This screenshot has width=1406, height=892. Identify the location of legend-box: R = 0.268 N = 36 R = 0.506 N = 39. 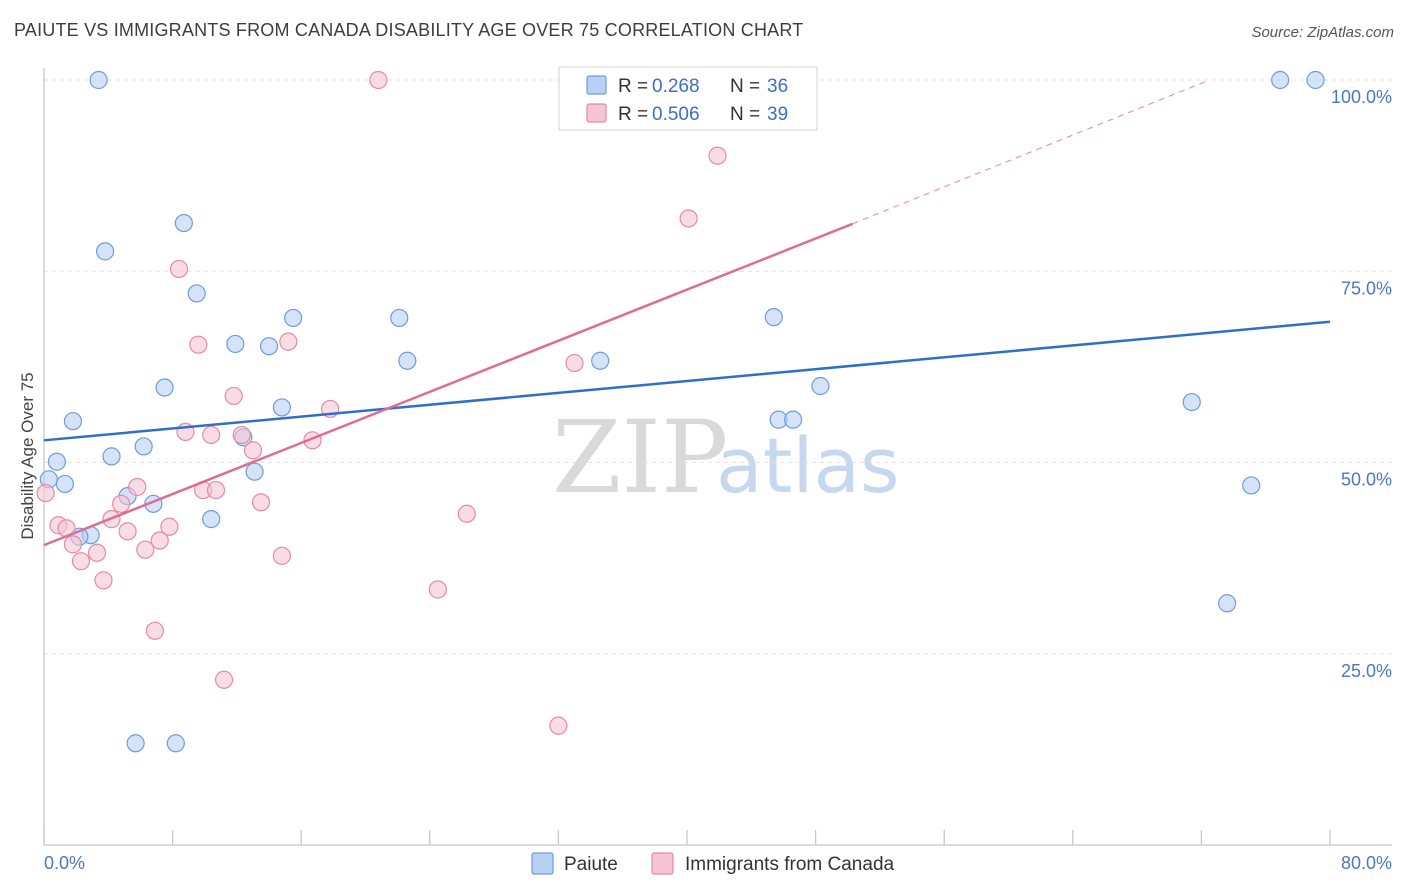
(688, 98).